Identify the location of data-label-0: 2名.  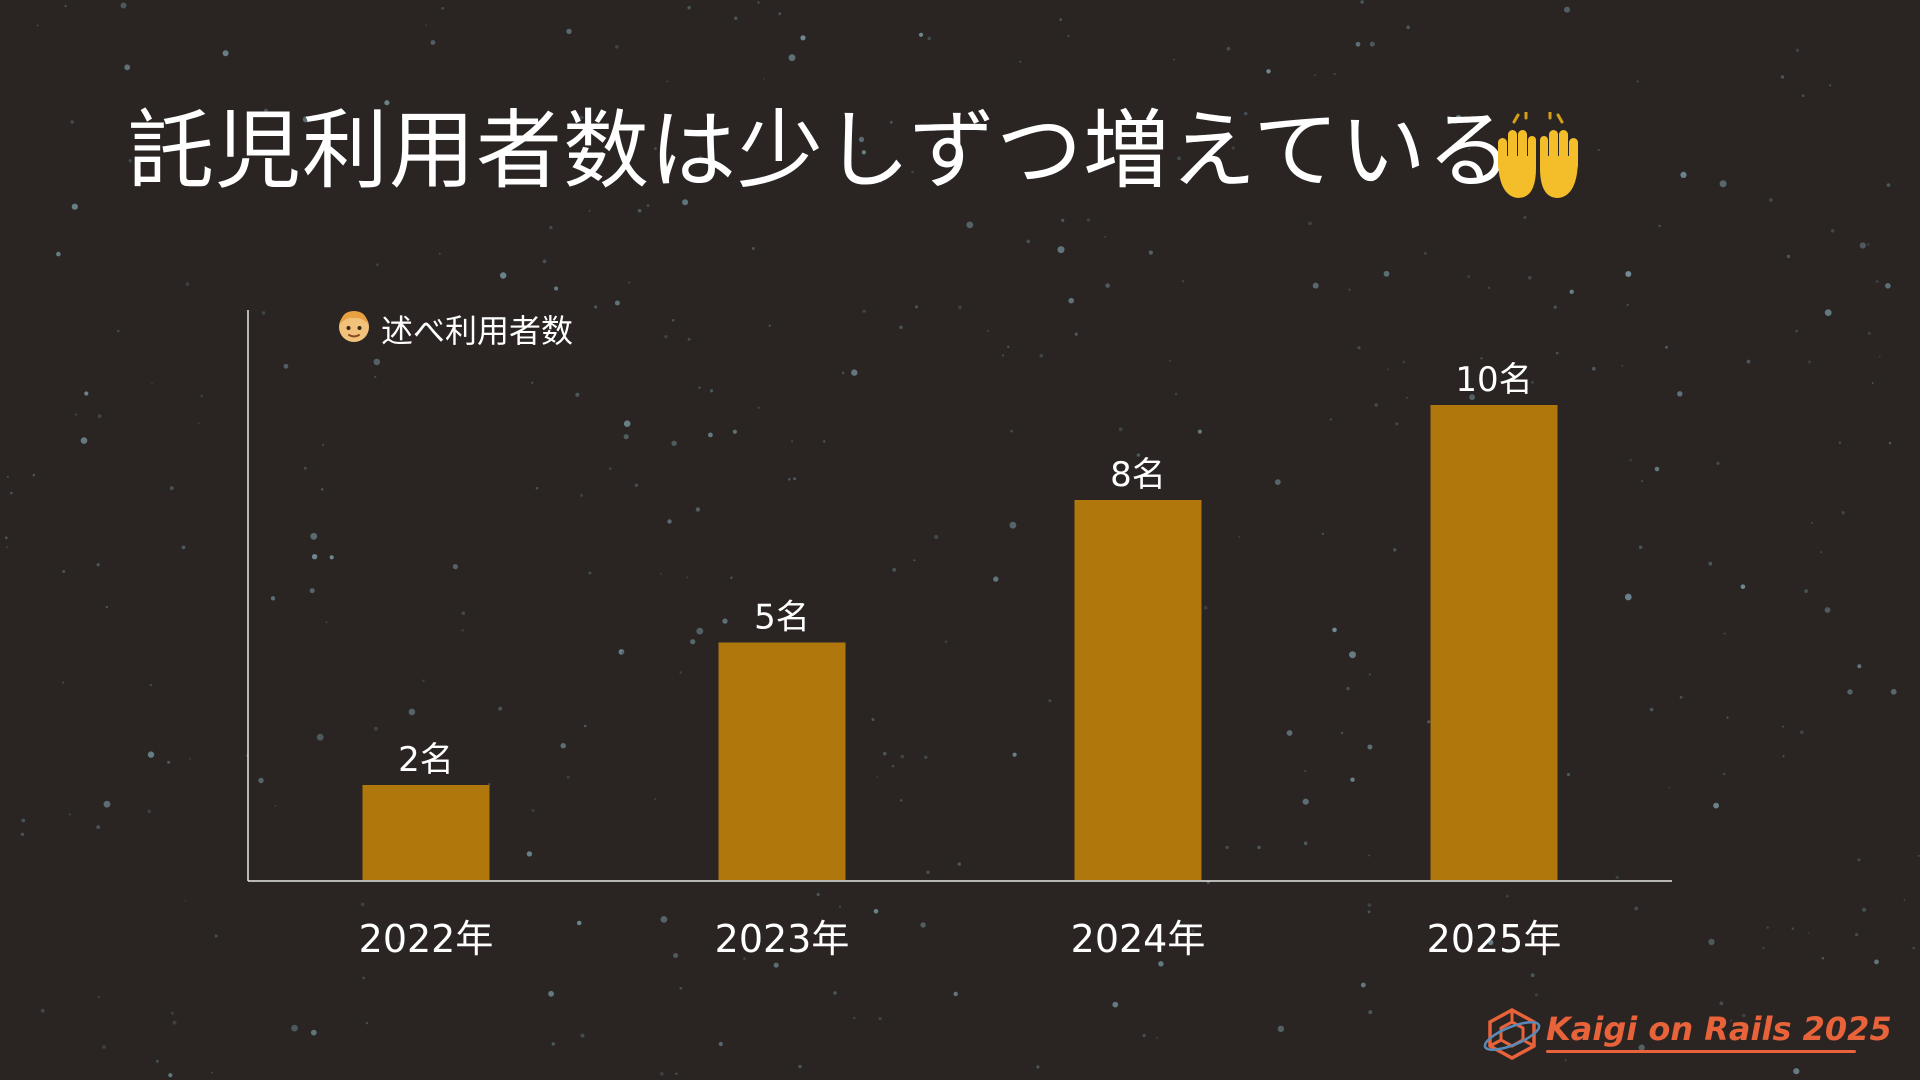
(426, 760).